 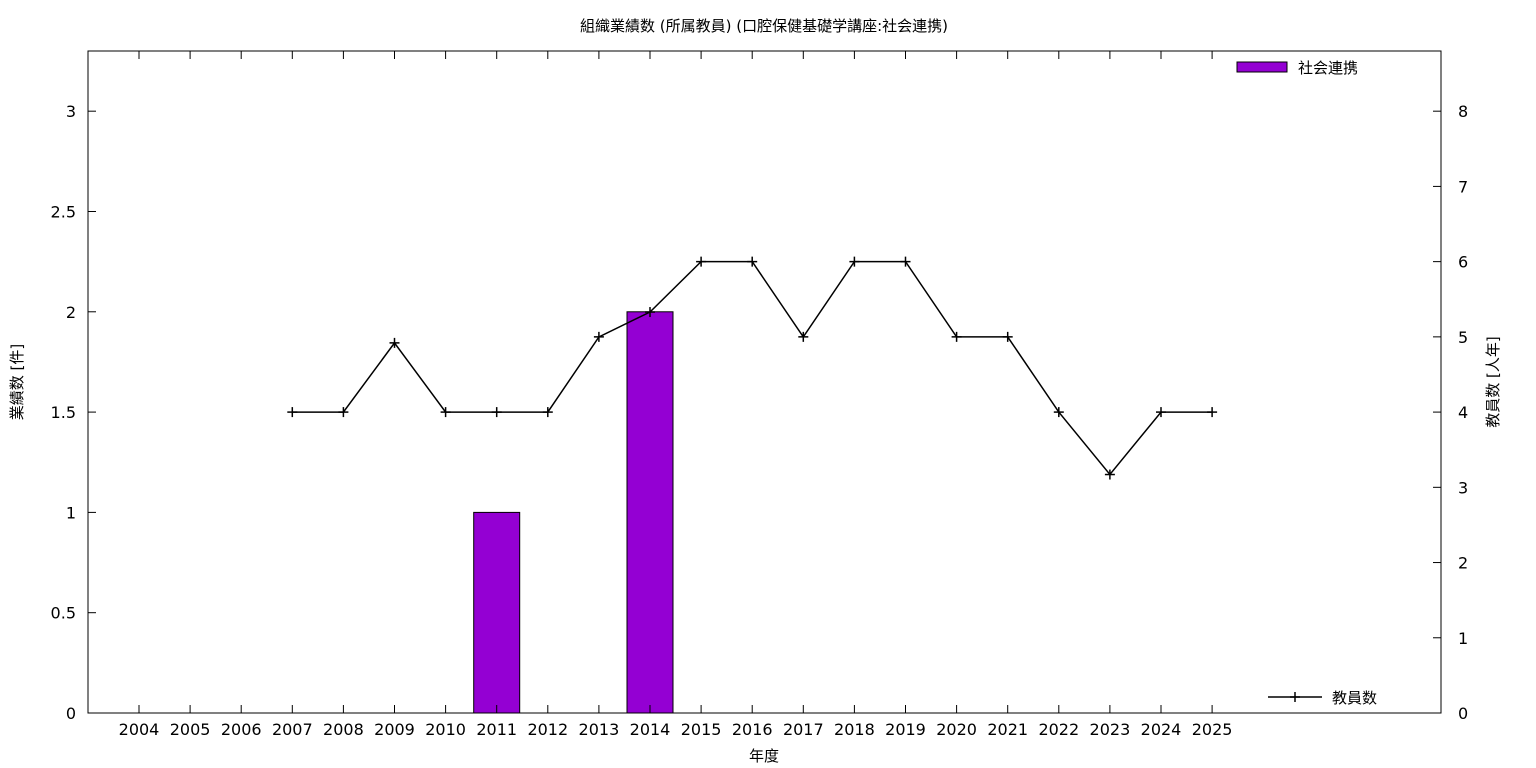 I want to click on y2-tick-label: 2, so click(x=1463, y=563).